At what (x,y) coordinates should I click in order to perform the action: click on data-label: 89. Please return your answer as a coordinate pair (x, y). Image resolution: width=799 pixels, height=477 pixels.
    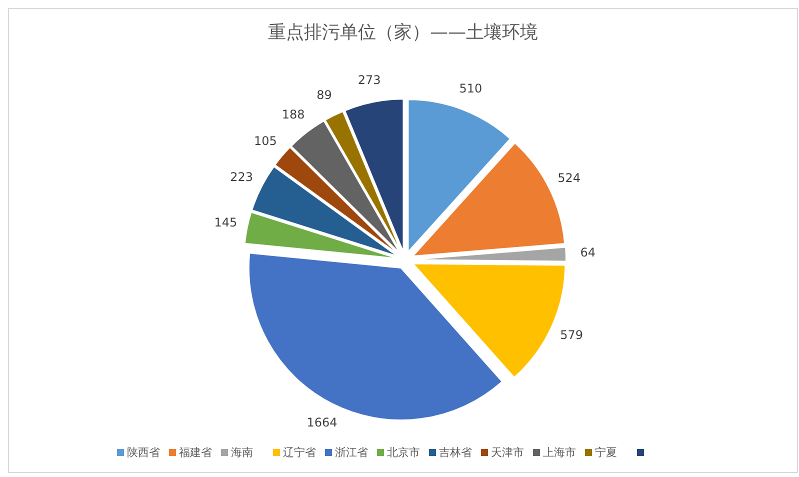
    Looking at the image, I should click on (324, 95).